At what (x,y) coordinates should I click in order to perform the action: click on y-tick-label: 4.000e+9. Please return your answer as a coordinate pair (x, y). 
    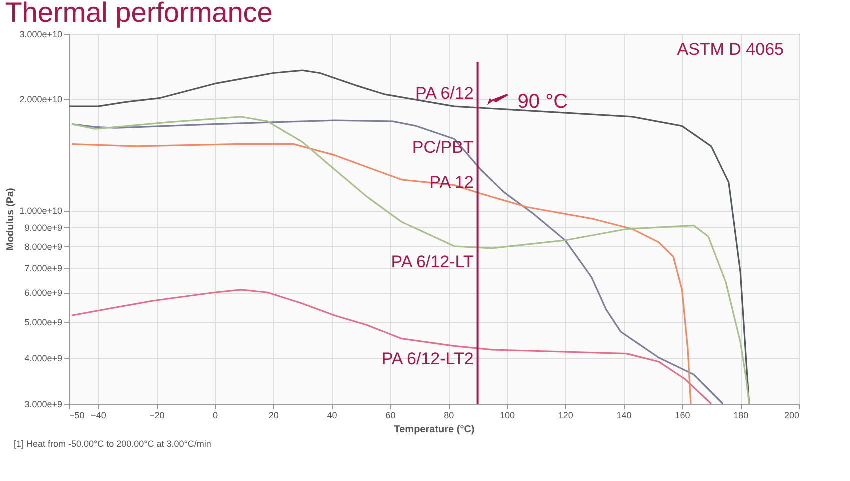
    Looking at the image, I should click on (43, 358).